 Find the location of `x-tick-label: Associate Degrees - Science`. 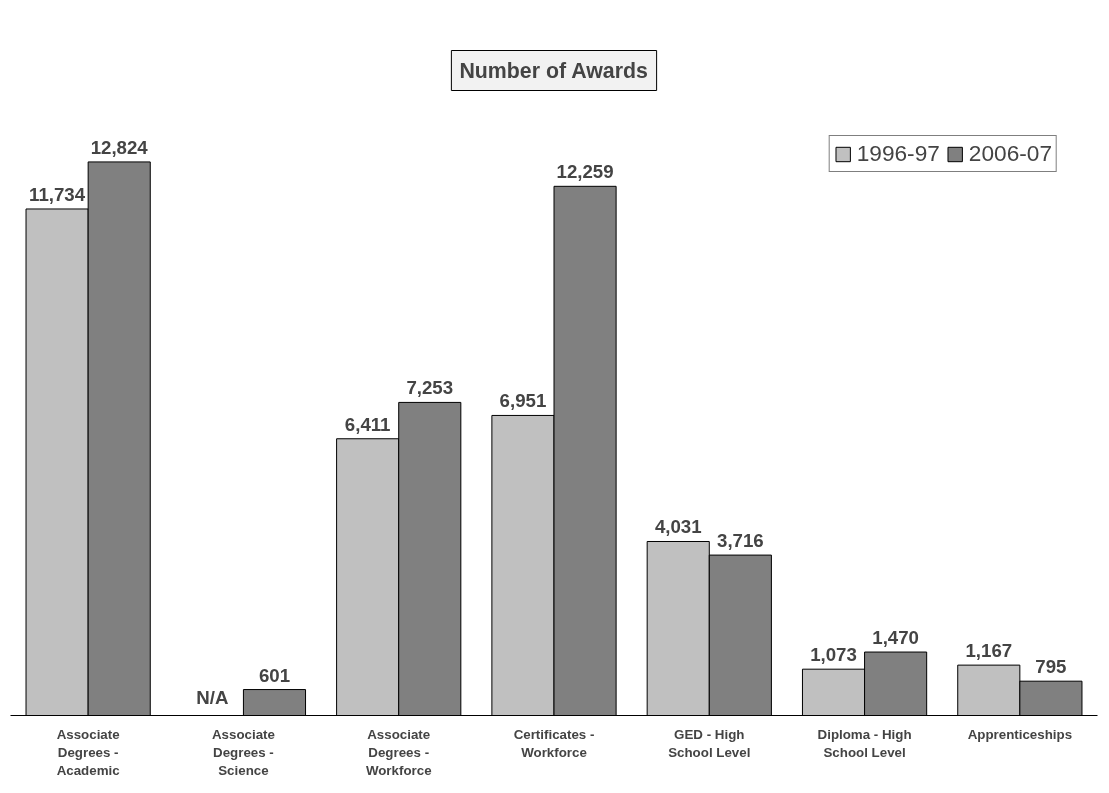

x-tick-label: Associate Degrees - Science is located at coordinates (243, 752).